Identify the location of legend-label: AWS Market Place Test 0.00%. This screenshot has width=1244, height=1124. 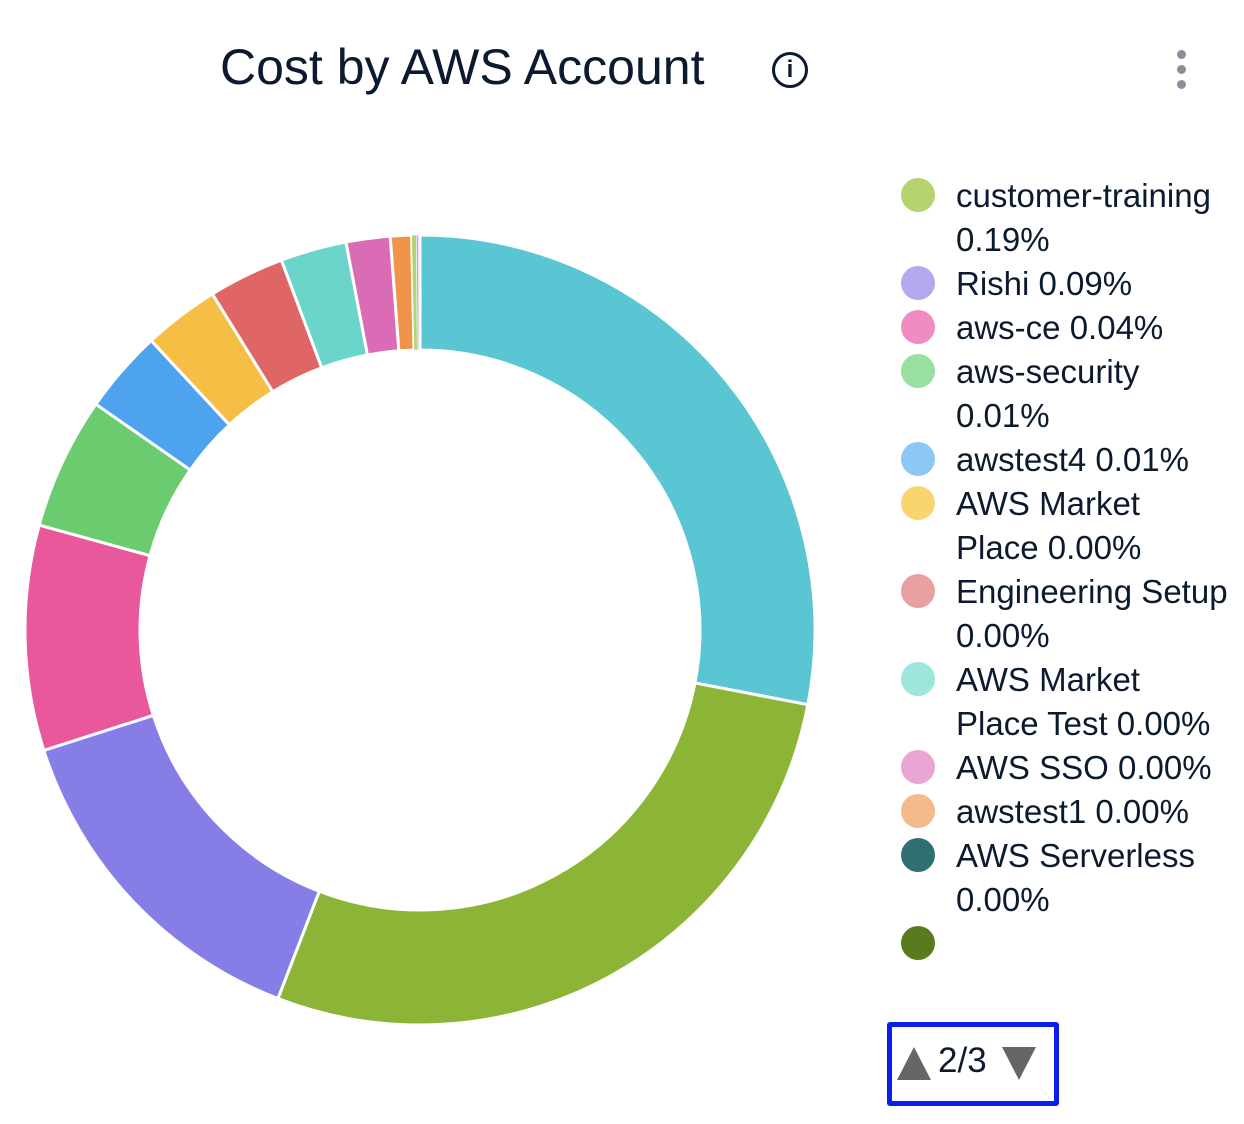
(1083, 701).